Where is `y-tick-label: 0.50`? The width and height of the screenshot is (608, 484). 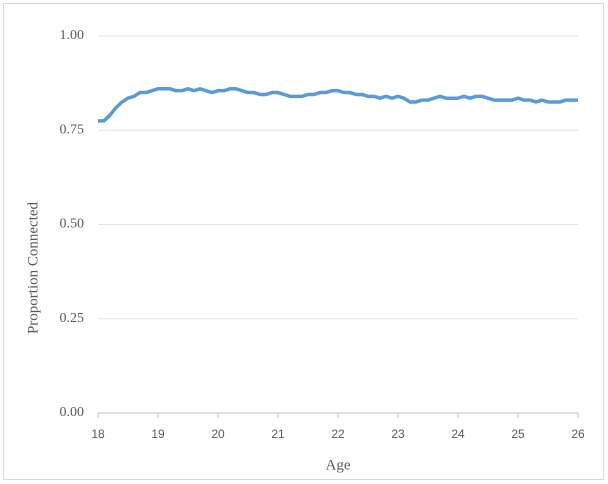 y-tick-label: 0.50 is located at coordinates (72, 224).